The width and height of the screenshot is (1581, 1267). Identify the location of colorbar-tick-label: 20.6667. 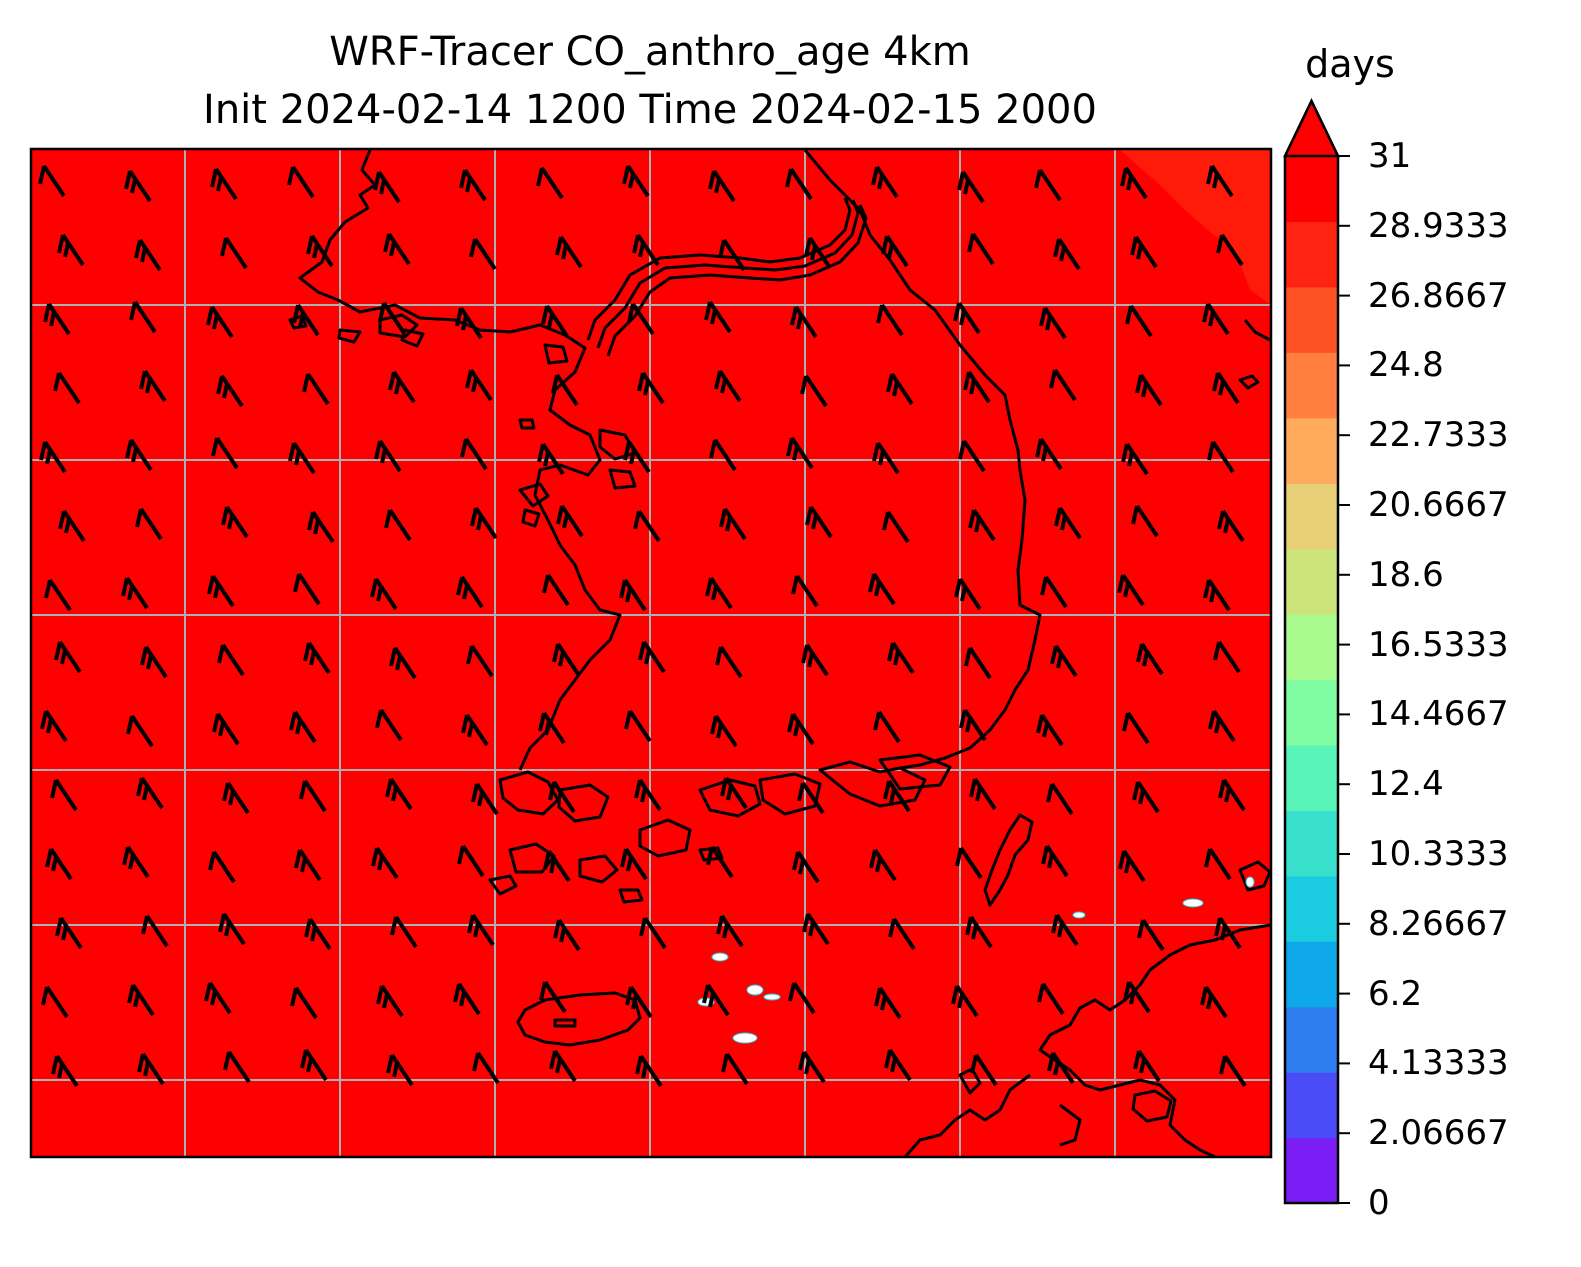
(1438, 505).